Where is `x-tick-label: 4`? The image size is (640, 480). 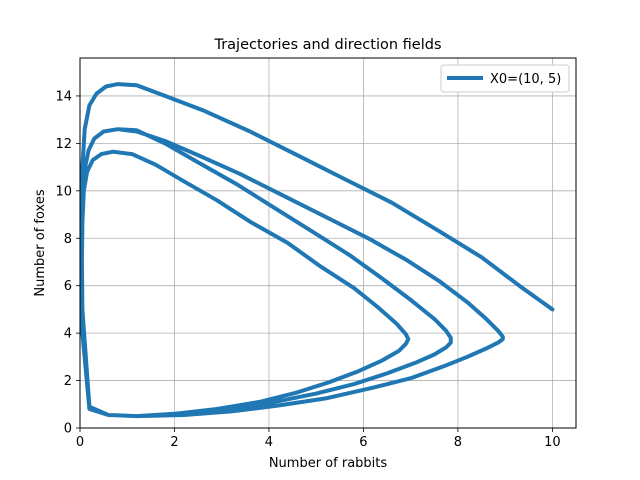 x-tick-label: 4 is located at coordinates (269, 442).